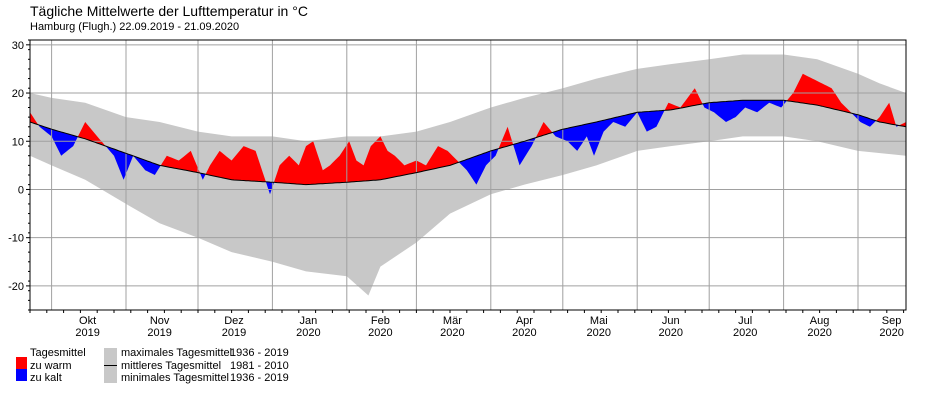 The image size is (936, 400). What do you see at coordinates (21, 190) in the screenshot?
I see `y-tick-label-0: 0` at bounding box center [21, 190].